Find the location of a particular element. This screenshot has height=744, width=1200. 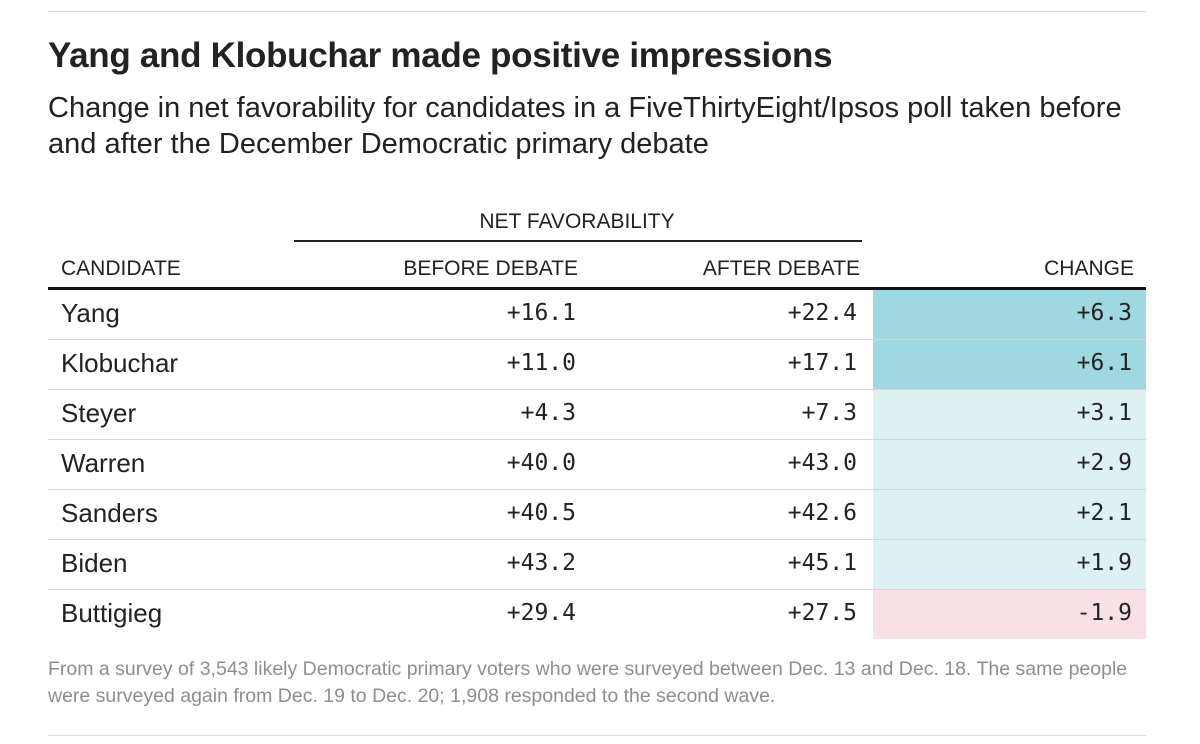

after-debate-value: +42.6 is located at coordinates (822, 513).